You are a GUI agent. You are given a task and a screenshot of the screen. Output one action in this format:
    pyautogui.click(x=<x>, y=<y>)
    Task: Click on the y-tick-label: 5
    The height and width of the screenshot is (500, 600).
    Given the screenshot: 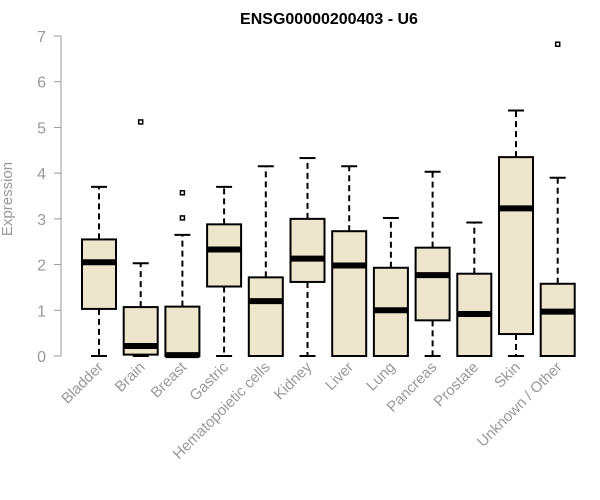 What is the action you would take?
    pyautogui.click(x=41, y=128)
    